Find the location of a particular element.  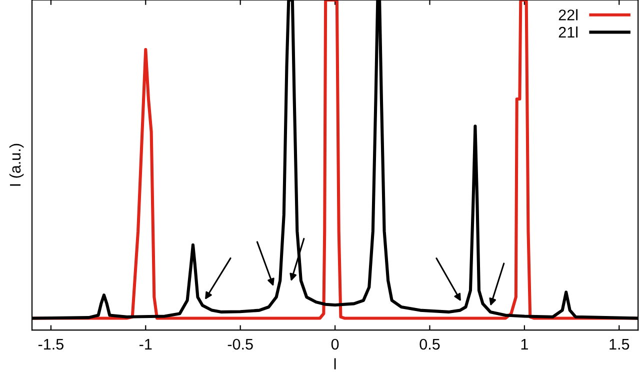

x-tick-label: 0 is located at coordinates (335, 344).